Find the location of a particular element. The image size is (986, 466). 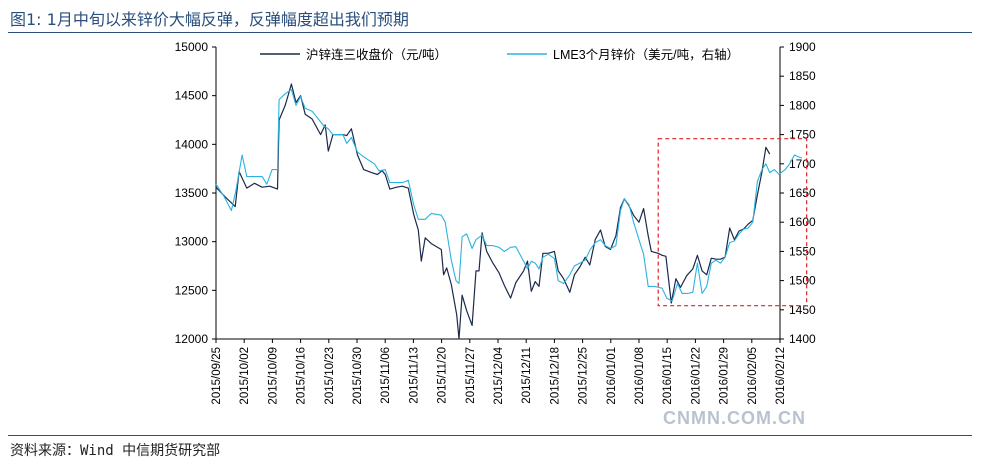

x-tick-label: 2015/11/06 is located at coordinates (386, 375).